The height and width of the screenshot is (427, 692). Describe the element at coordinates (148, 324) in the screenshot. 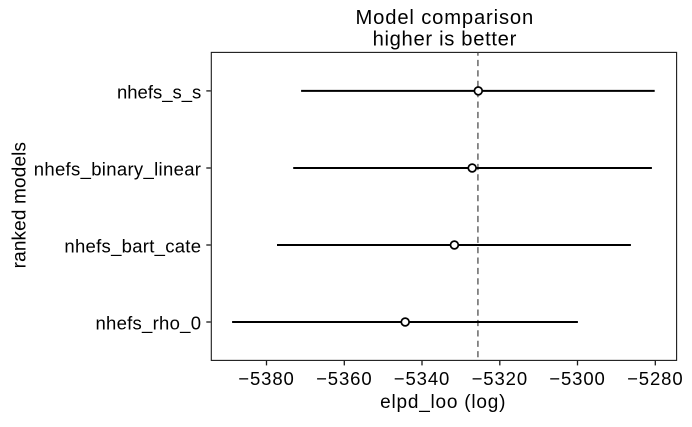

I see `svg-text: nhefs_rho_0` at that location.